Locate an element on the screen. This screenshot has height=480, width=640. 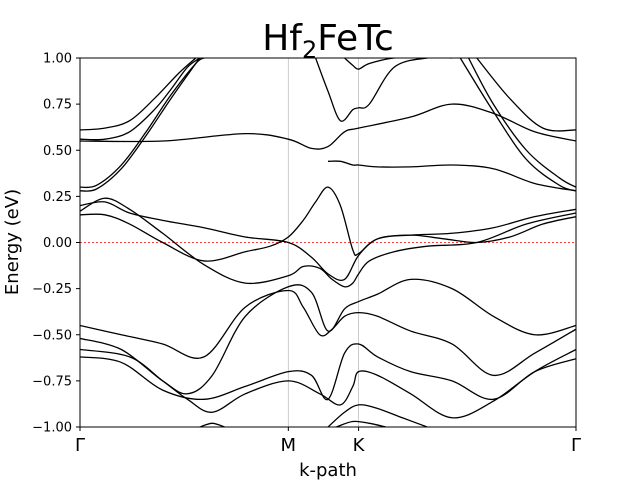
y-axis-label: Energy (eV) is located at coordinates (12, 242).